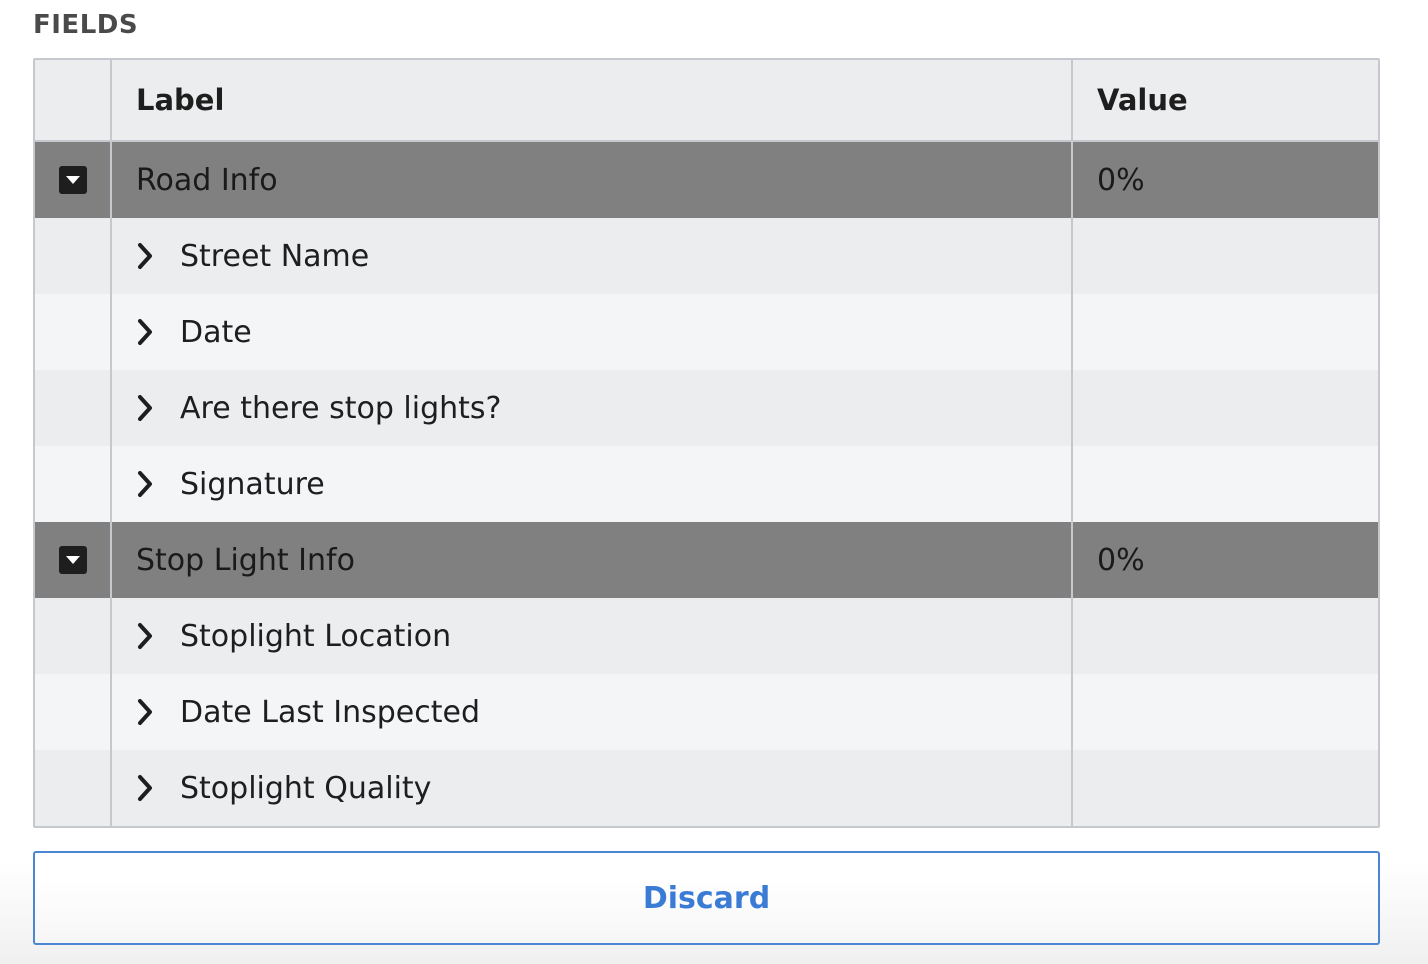 The image size is (1428, 964). I want to click on field-row-date-last-inspected: Date Last Inspected, so click(706, 712).